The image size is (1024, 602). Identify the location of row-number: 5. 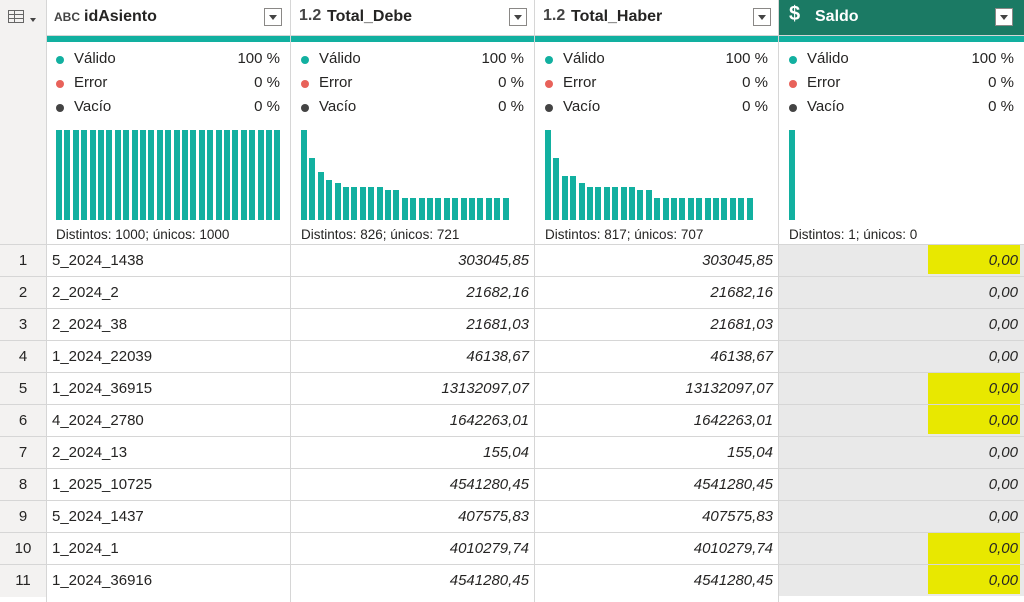
(23, 389).